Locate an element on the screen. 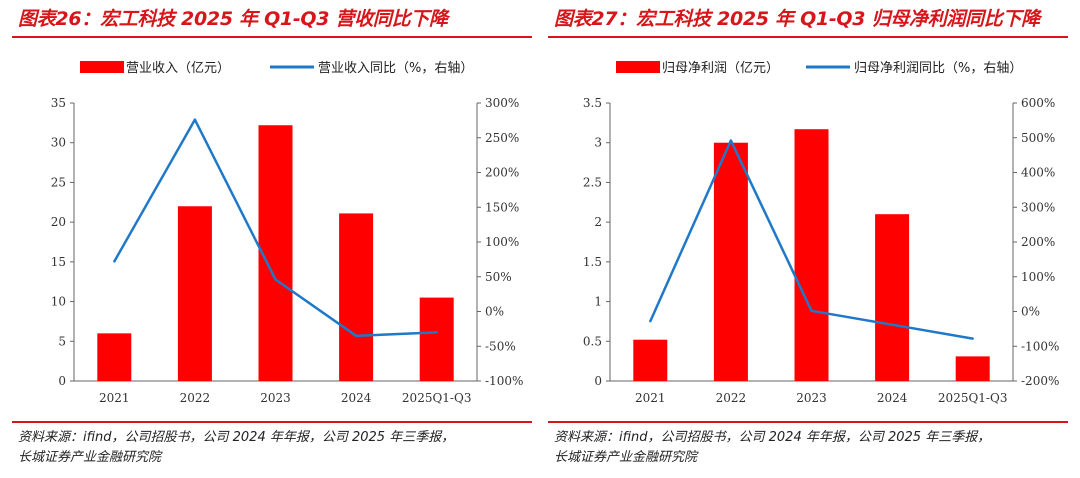  chart-title: 图表26：宏工科技 2025 年 Q1-Q3 营收同比下降 is located at coordinates (233, 19).